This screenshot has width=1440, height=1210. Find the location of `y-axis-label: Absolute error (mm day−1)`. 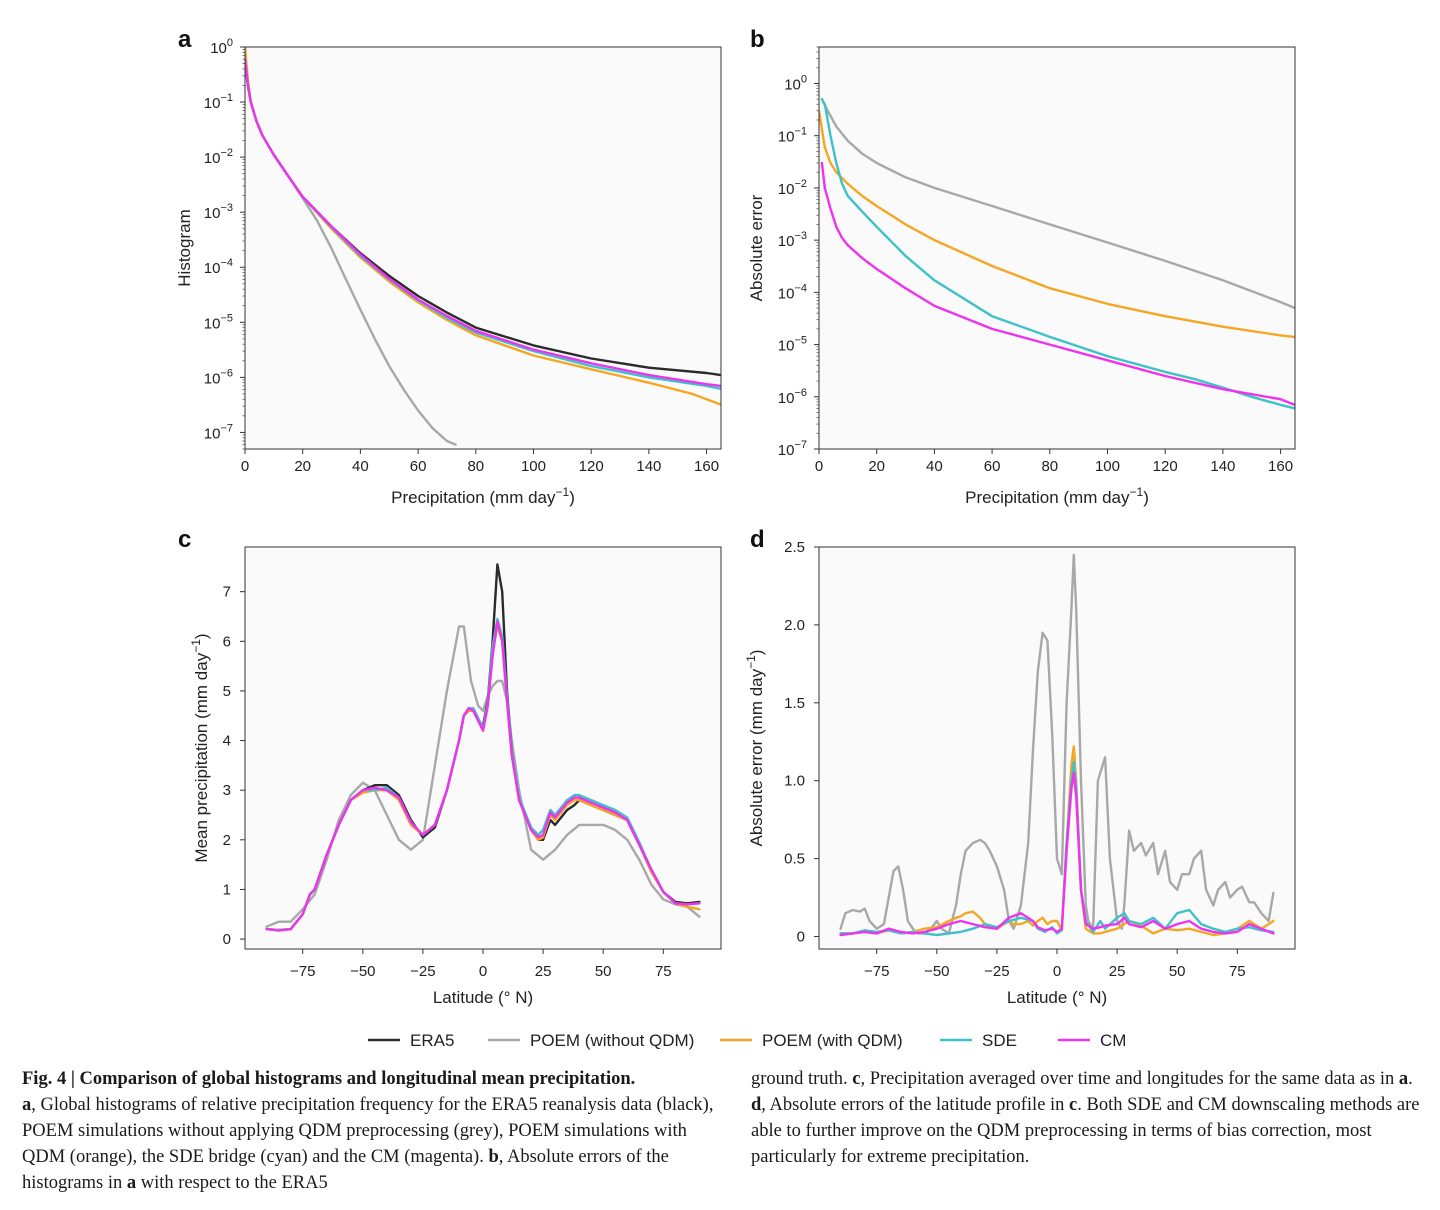

y-axis-label: Absolute error (mm day−1) is located at coordinates (755, 748).